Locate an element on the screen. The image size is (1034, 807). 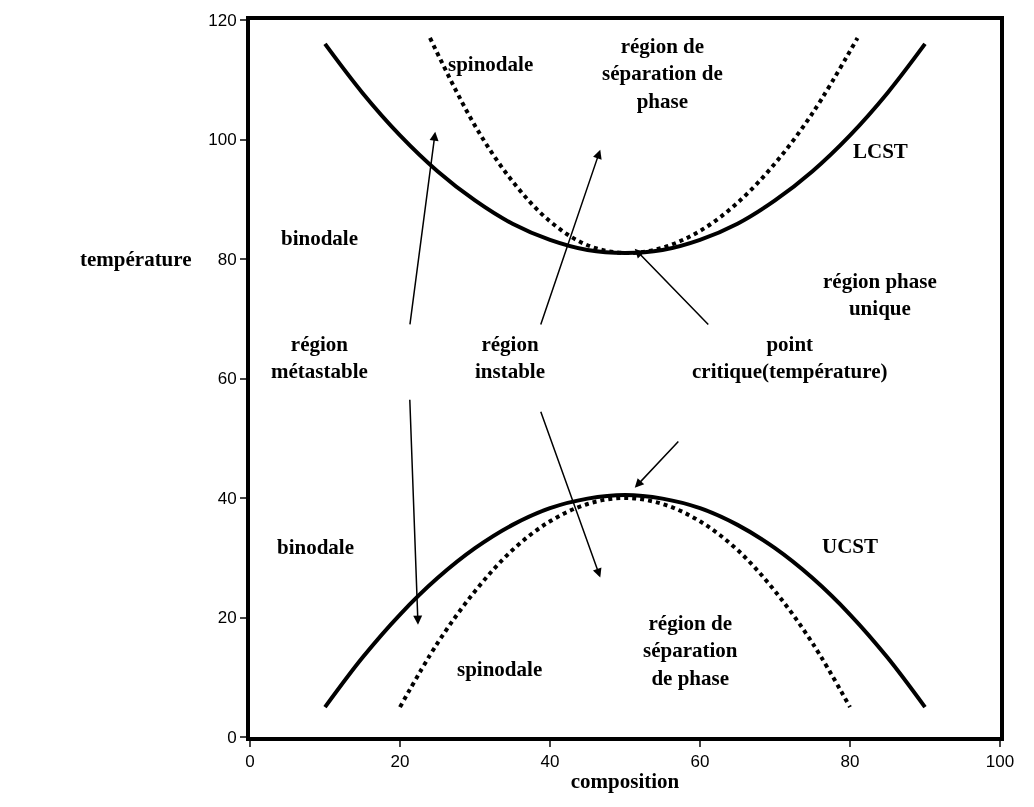
annotation: région phase unique is located at coordinates (880, 295).